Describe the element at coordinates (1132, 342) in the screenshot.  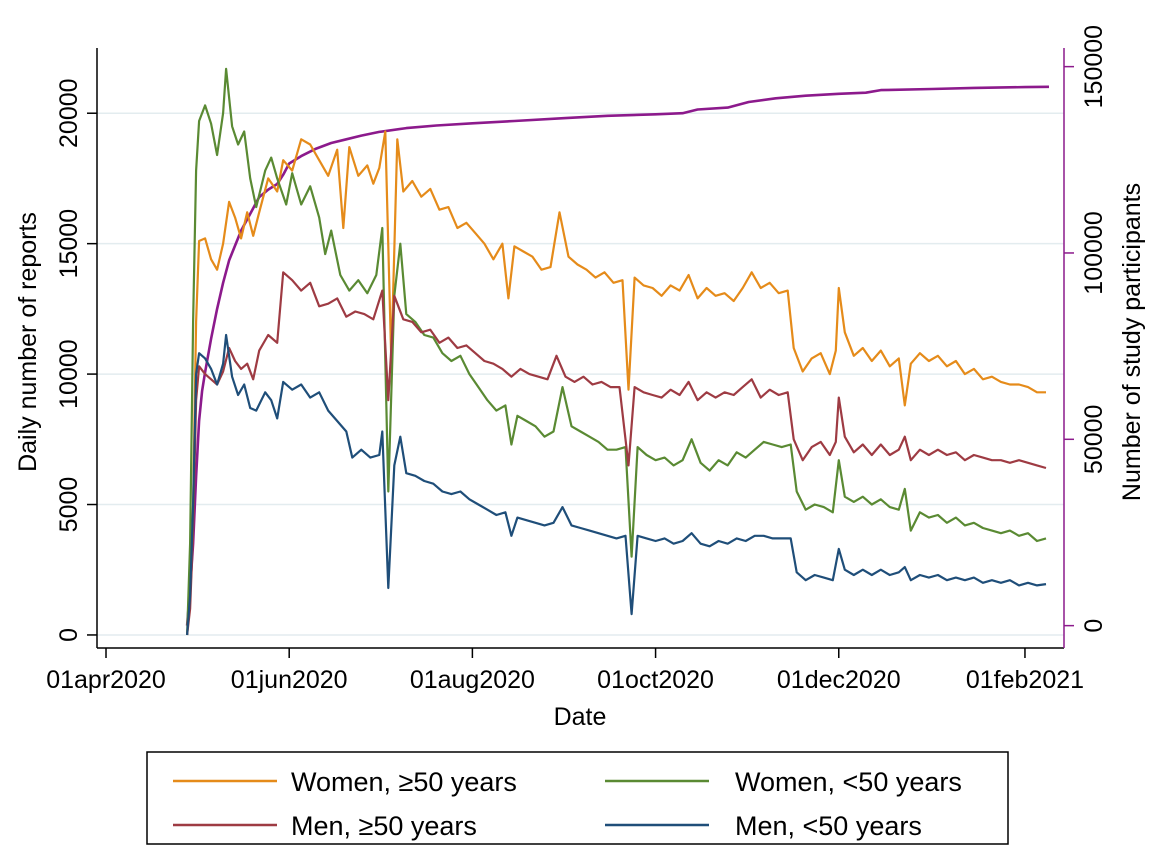
I see `y-axis-right-title: Number of study participants` at that location.